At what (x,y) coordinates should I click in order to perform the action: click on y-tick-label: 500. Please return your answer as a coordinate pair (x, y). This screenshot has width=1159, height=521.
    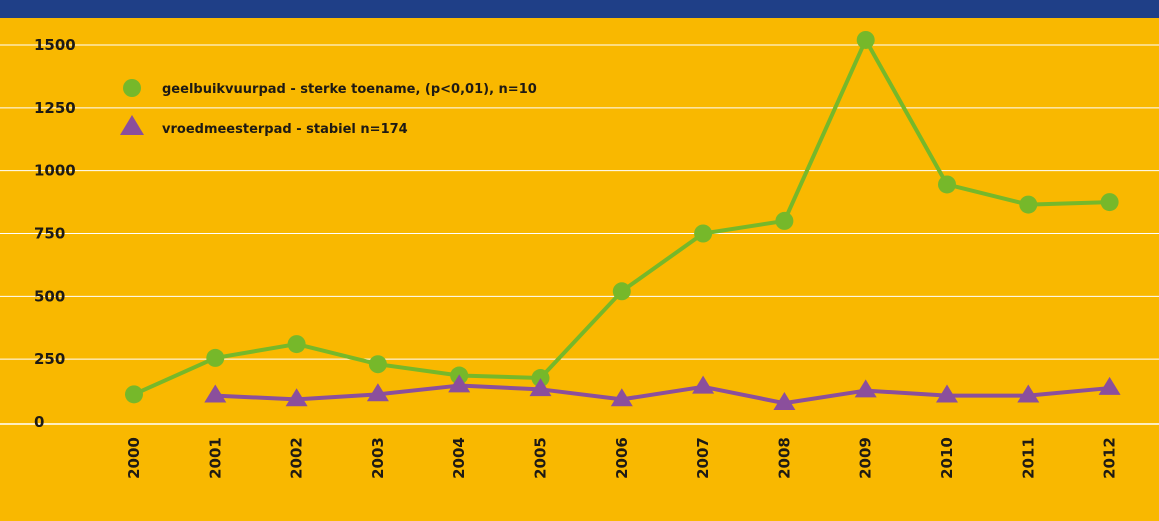
    Looking at the image, I should click on (49, 296).